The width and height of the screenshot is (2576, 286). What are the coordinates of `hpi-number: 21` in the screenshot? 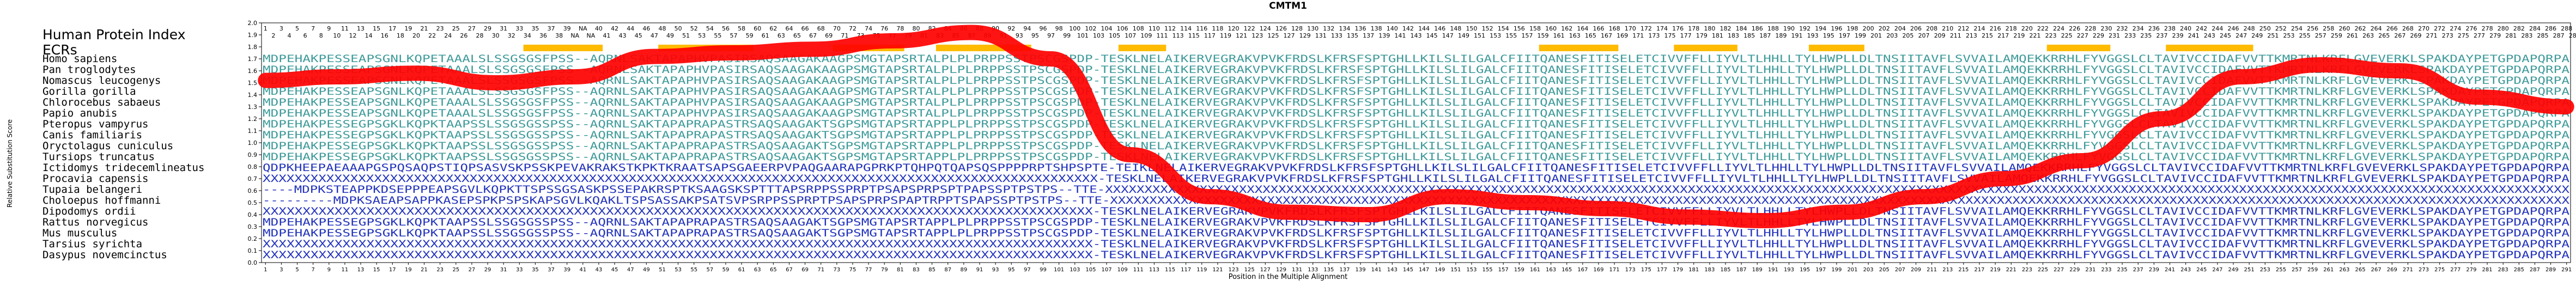 It's located at (425, 28).